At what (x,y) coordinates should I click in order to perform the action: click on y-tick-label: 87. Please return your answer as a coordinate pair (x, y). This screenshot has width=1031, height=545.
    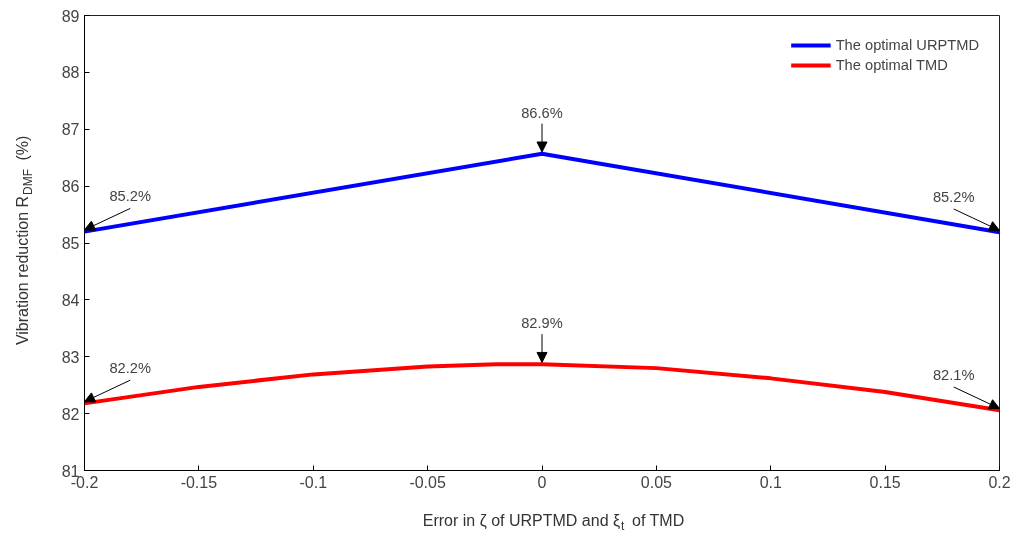
    Looking at the image, I should click on (70, 130).